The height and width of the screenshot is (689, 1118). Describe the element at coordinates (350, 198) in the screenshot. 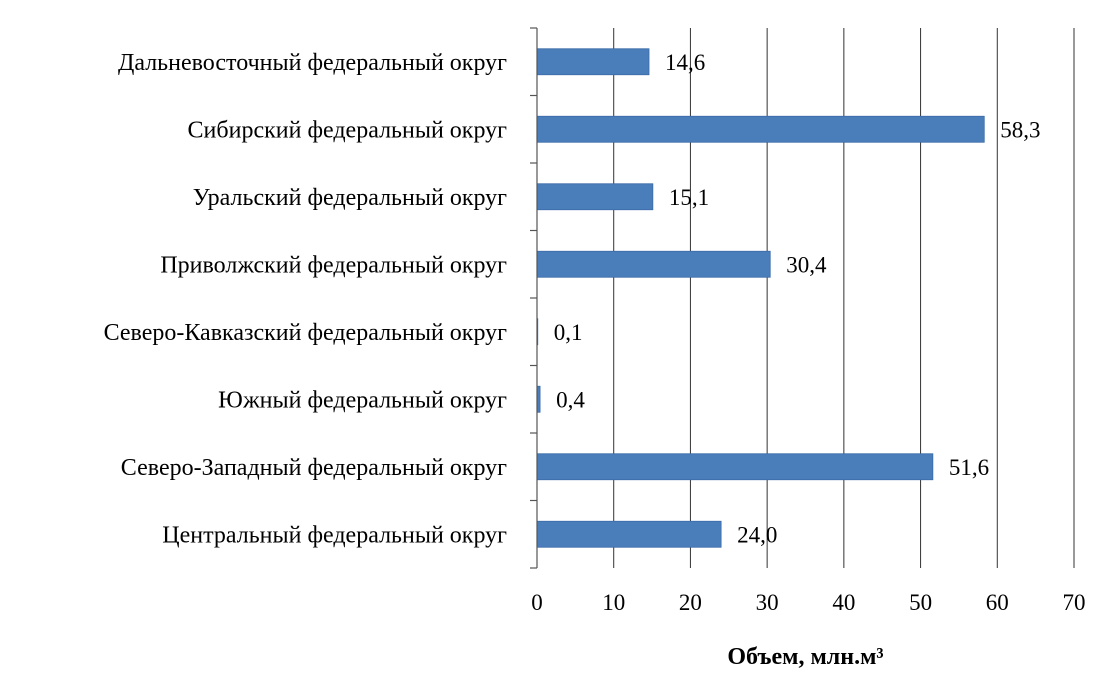

I see `category-label-2: Уральский федеральный округ` at that location.